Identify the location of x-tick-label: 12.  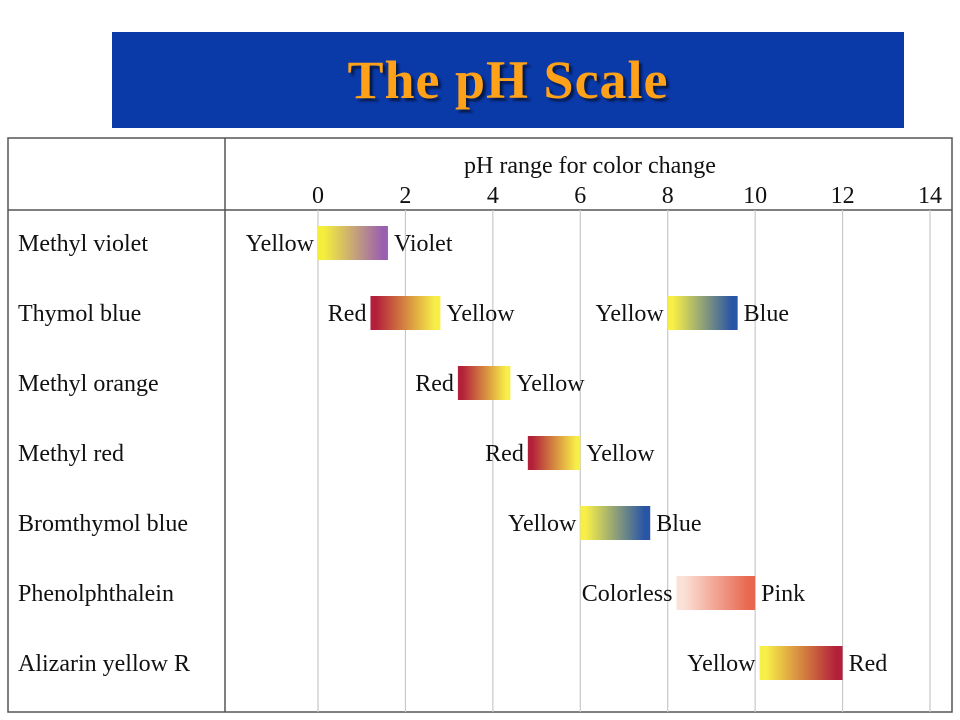
(843, 196).